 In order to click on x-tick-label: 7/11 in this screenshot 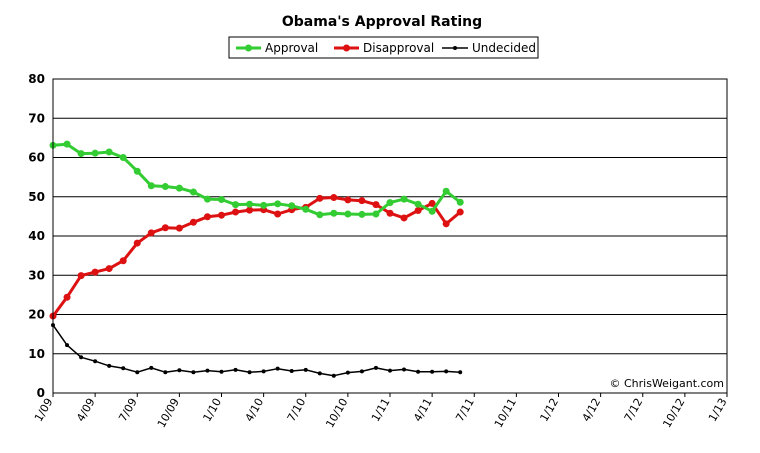, I will do `click(465, 410)`.